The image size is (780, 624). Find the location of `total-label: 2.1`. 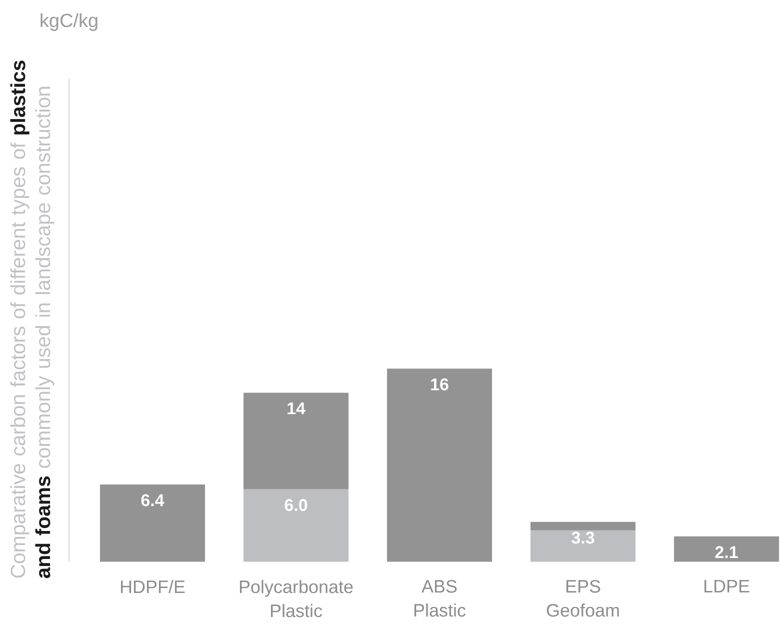

total-label: 2.1 is located at coordinates (726, 552).